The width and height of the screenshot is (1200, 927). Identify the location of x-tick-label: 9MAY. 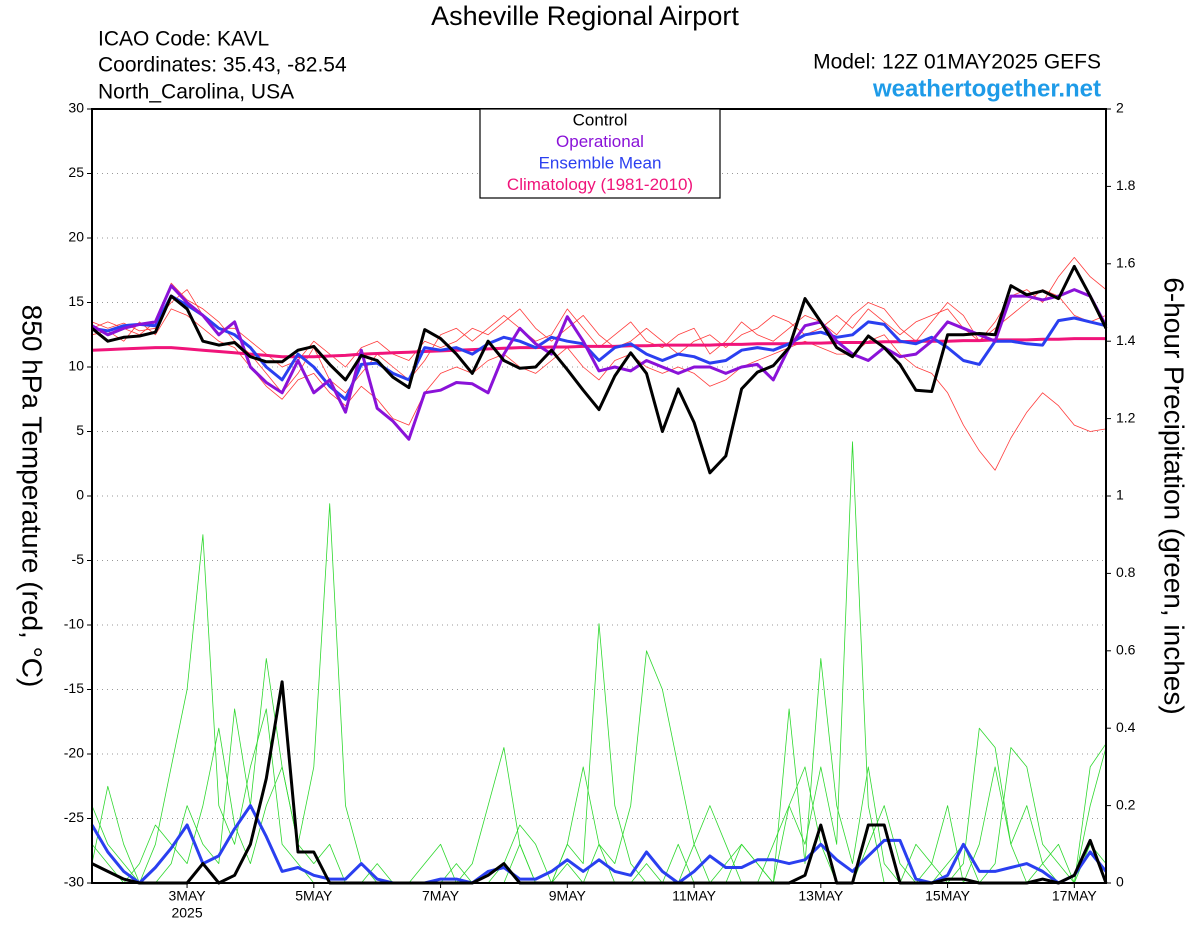
(568, 896).